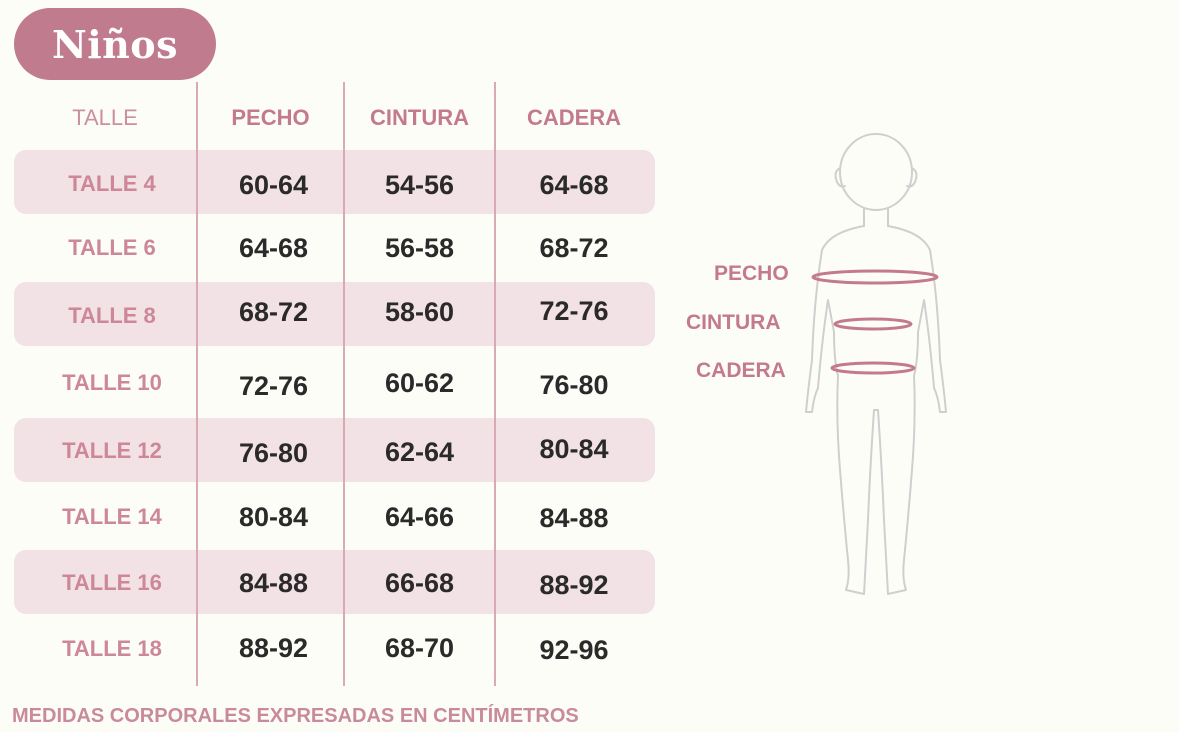  I want to click on row-size-label: TALLE 4, so click(112, 183).